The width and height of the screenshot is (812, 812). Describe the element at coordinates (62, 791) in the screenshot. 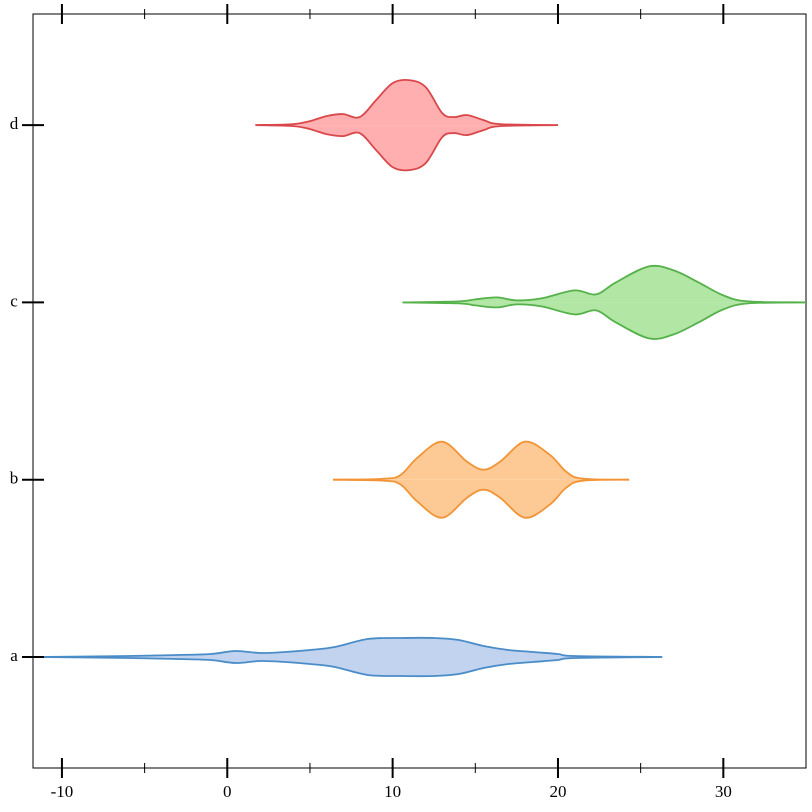

I see `x-tick-label: -10` at that location.